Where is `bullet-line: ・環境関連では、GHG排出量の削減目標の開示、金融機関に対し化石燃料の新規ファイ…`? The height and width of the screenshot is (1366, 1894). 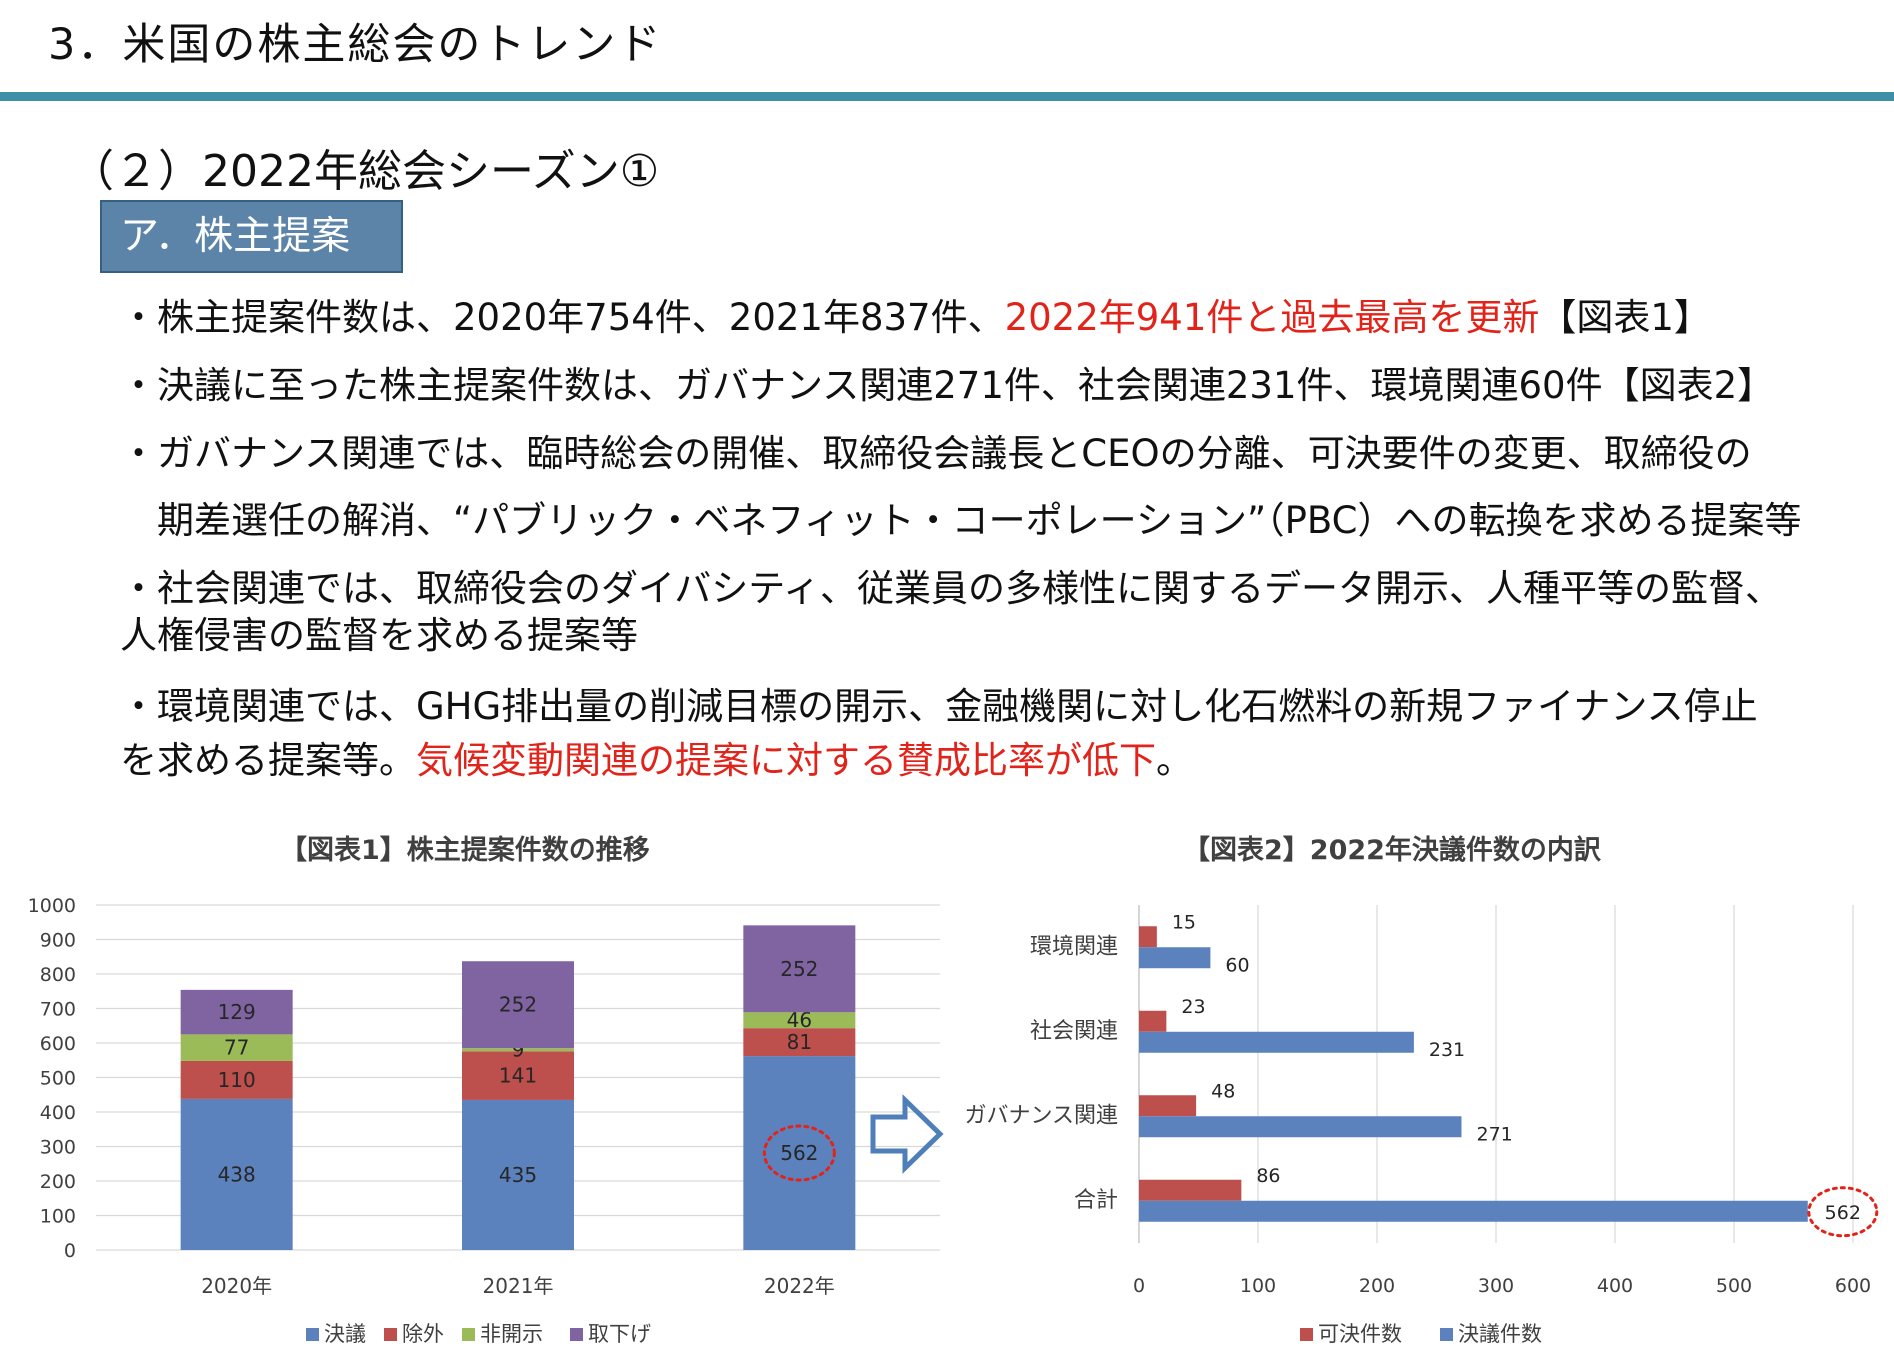 bullet-line: ・環境関連では、GHG排出量の削減目標の開示、金融機関に対し化石燃料の新規ファイ… is located at coordinates (939, 707).